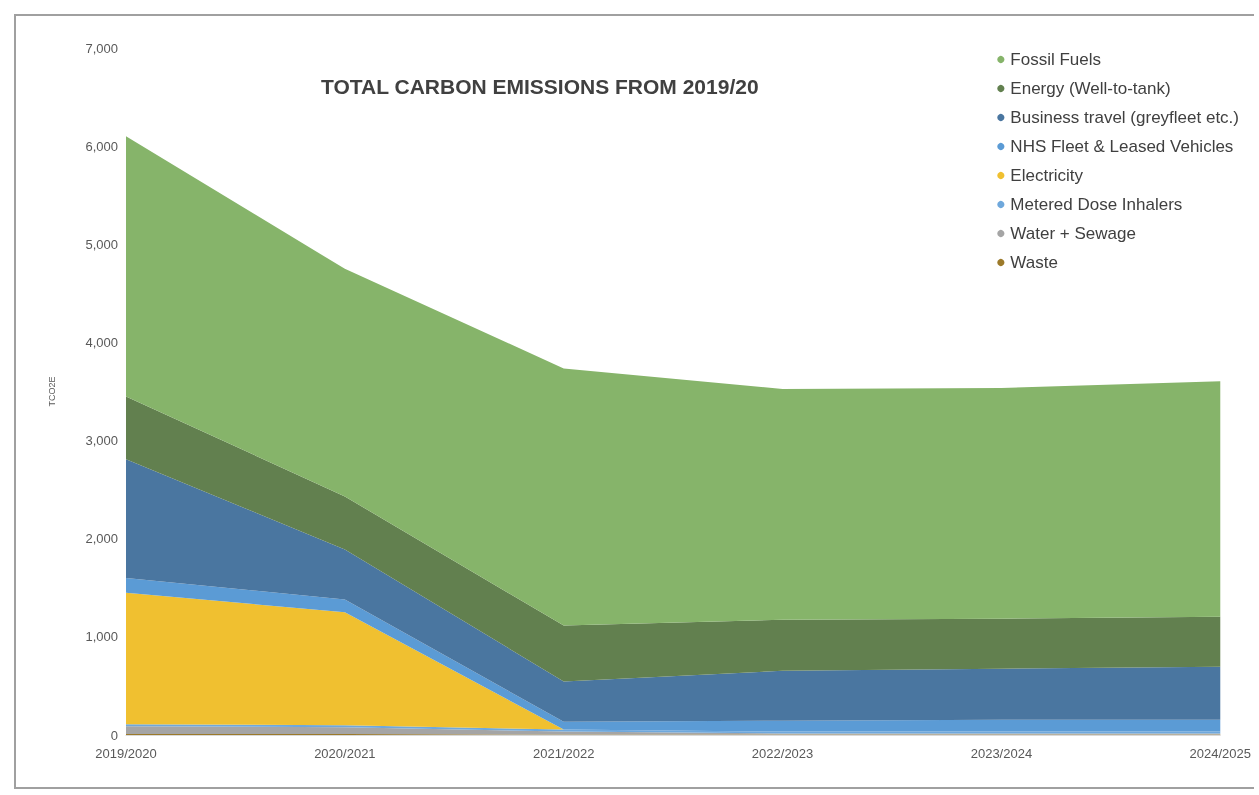 This screenshot has width=1259, height=795. I want to click on x-tick-label: 2022/2023, so click(782, 753).